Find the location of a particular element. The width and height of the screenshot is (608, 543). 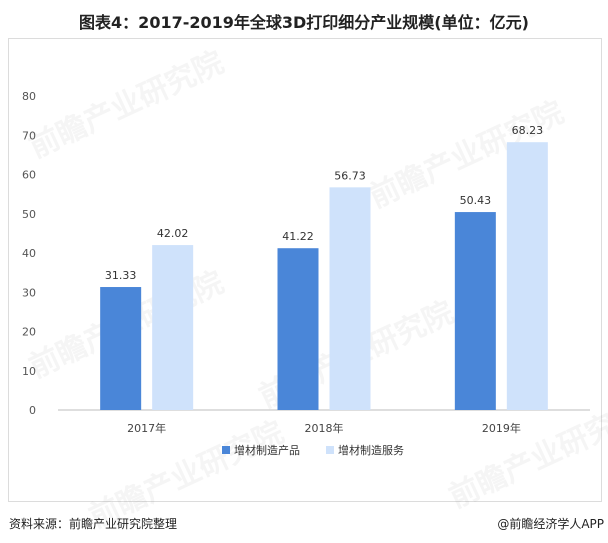

x-tick-label: 2018年 is located at coordinates (324, 428).